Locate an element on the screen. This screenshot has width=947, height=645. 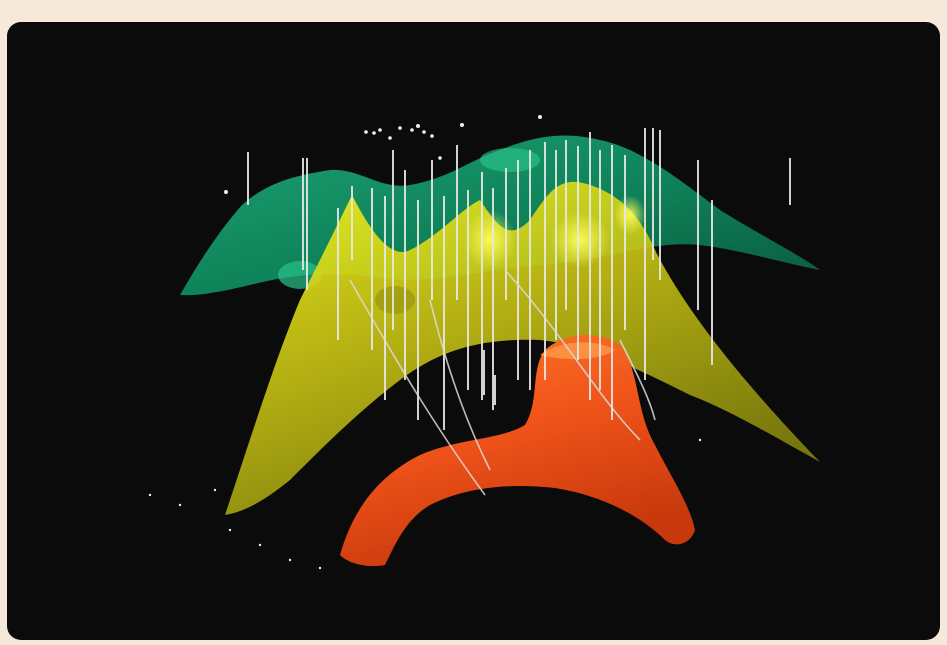
orange-surface is located at coordinates (517, 450).